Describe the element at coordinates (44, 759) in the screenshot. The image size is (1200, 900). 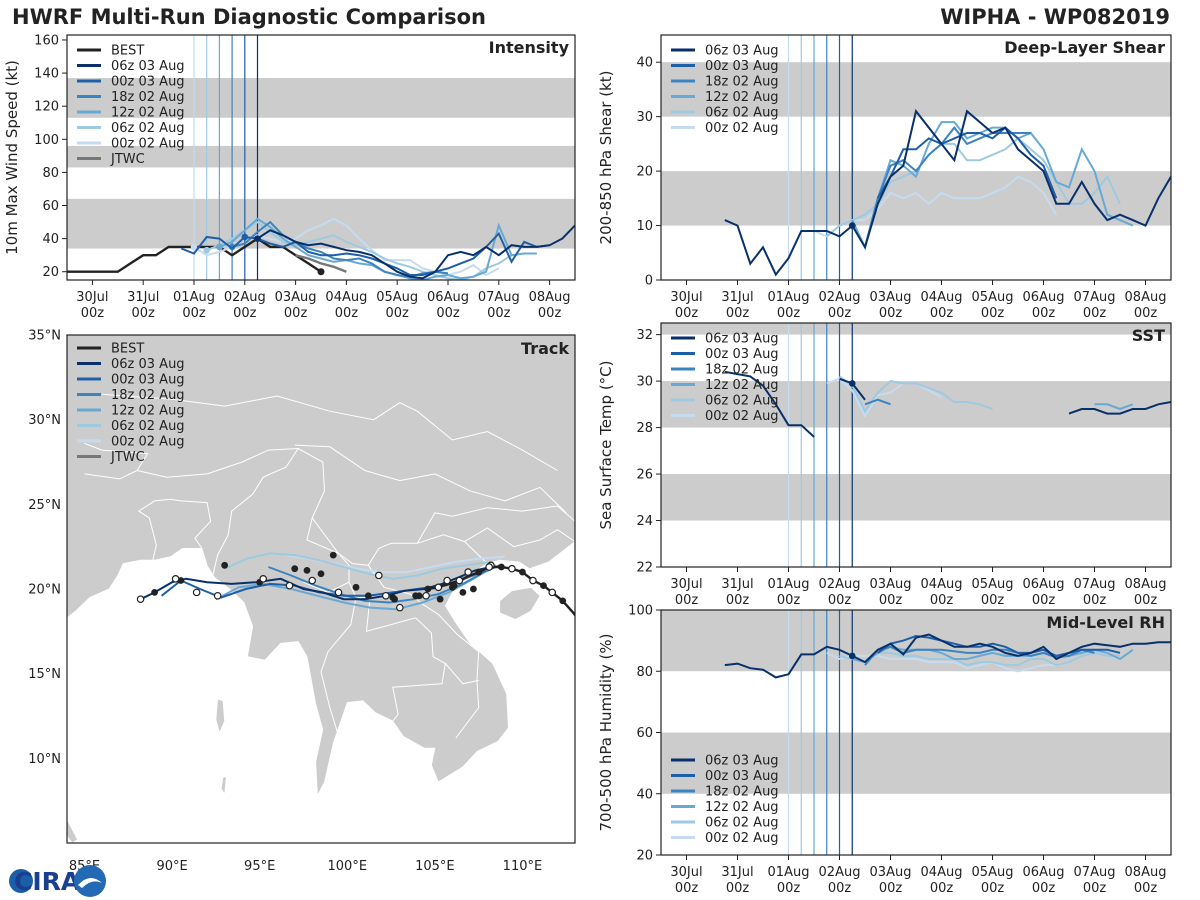
I see `track-lat-label: 10°N` at that location.